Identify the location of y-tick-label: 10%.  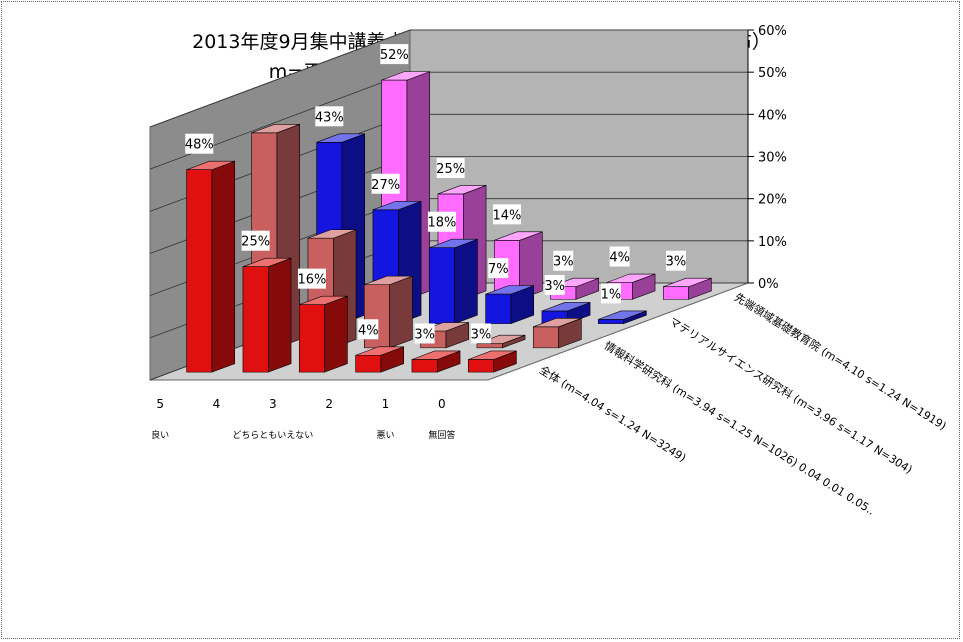
(772, 242).